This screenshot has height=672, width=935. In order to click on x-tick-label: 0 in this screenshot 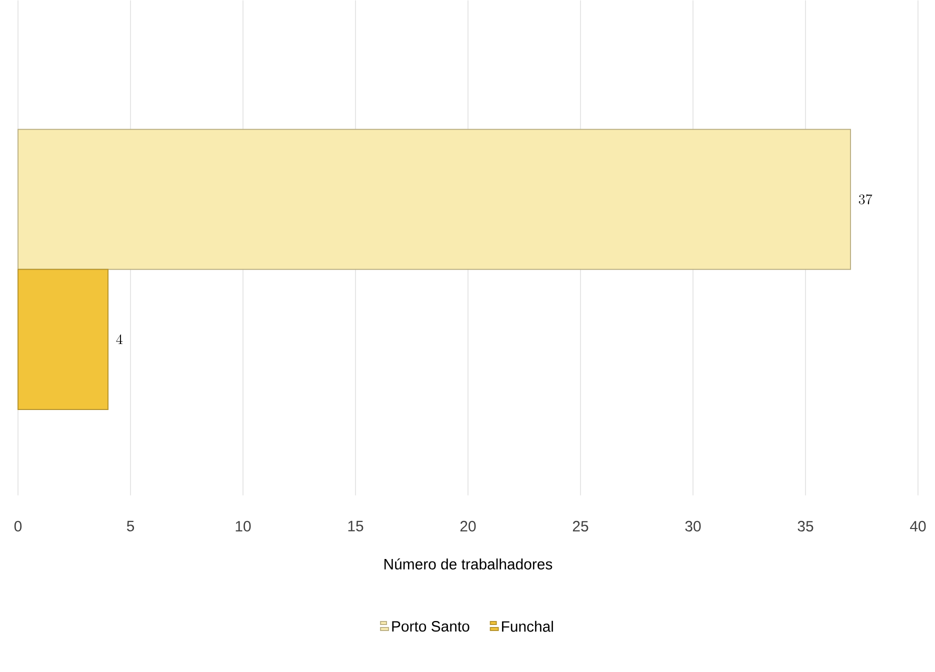, I will do `click(18, 526)`.